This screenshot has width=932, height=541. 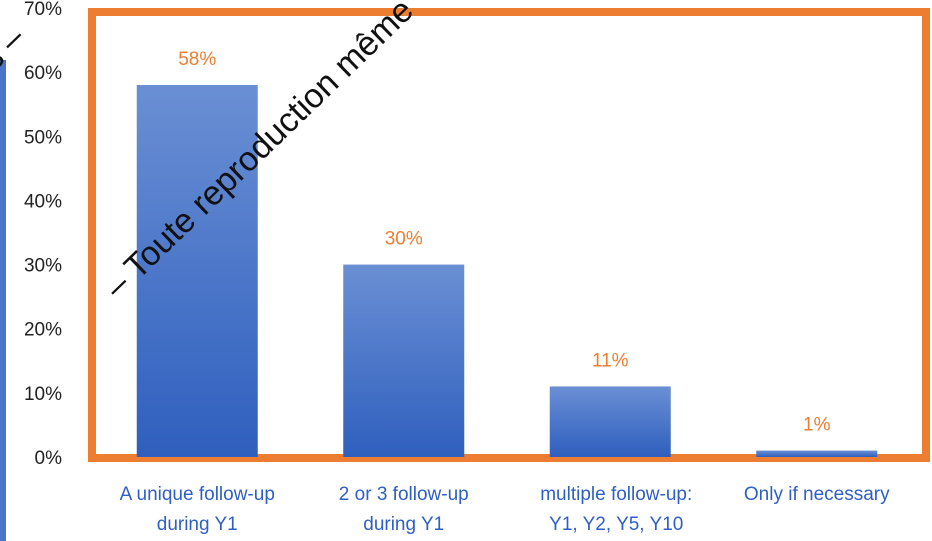 What do you see at coordinates (616, 494) in the screenshot?
I see `x-category-label-line: multiple follow-up:` at bounding box center [616, 494].